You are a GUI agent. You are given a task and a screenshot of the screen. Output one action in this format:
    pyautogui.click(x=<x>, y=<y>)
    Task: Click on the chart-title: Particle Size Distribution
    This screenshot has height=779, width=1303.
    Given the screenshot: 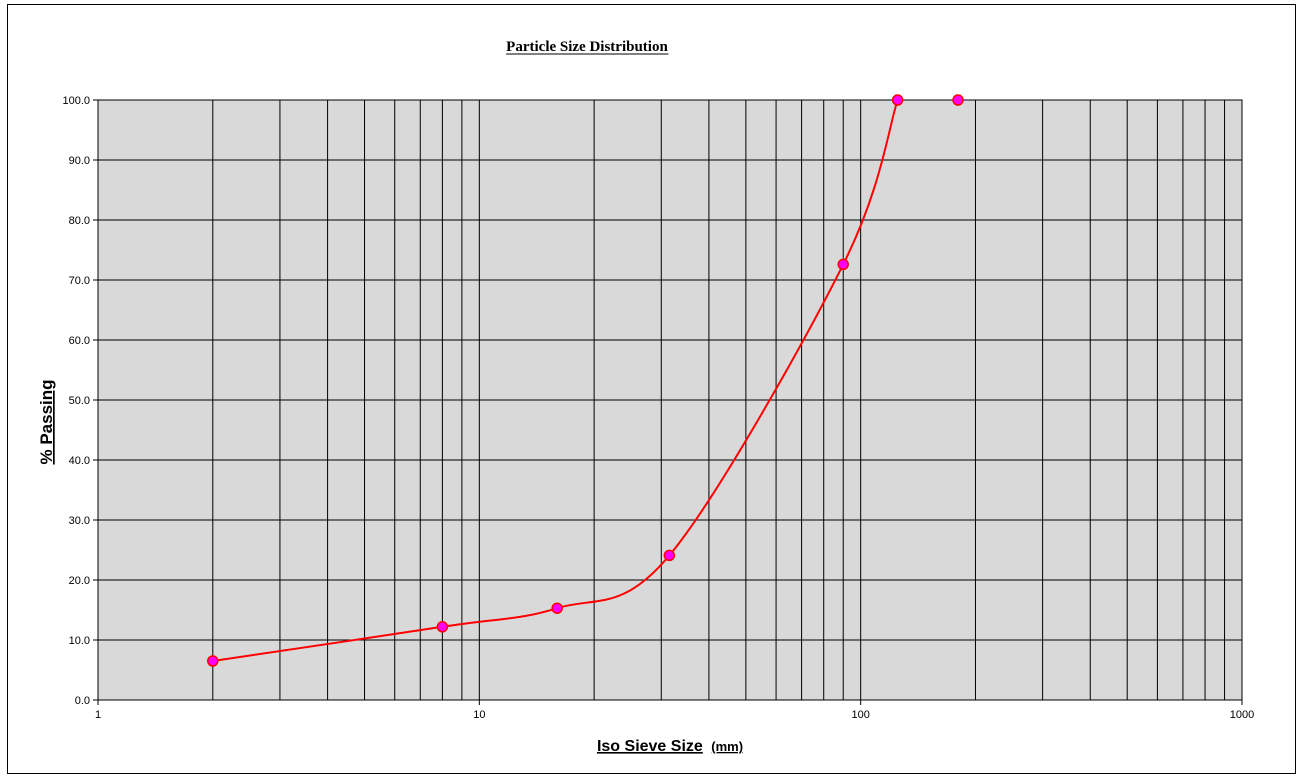 What is the action you would take?
    pyautogui.click(x=587, y=47)
    